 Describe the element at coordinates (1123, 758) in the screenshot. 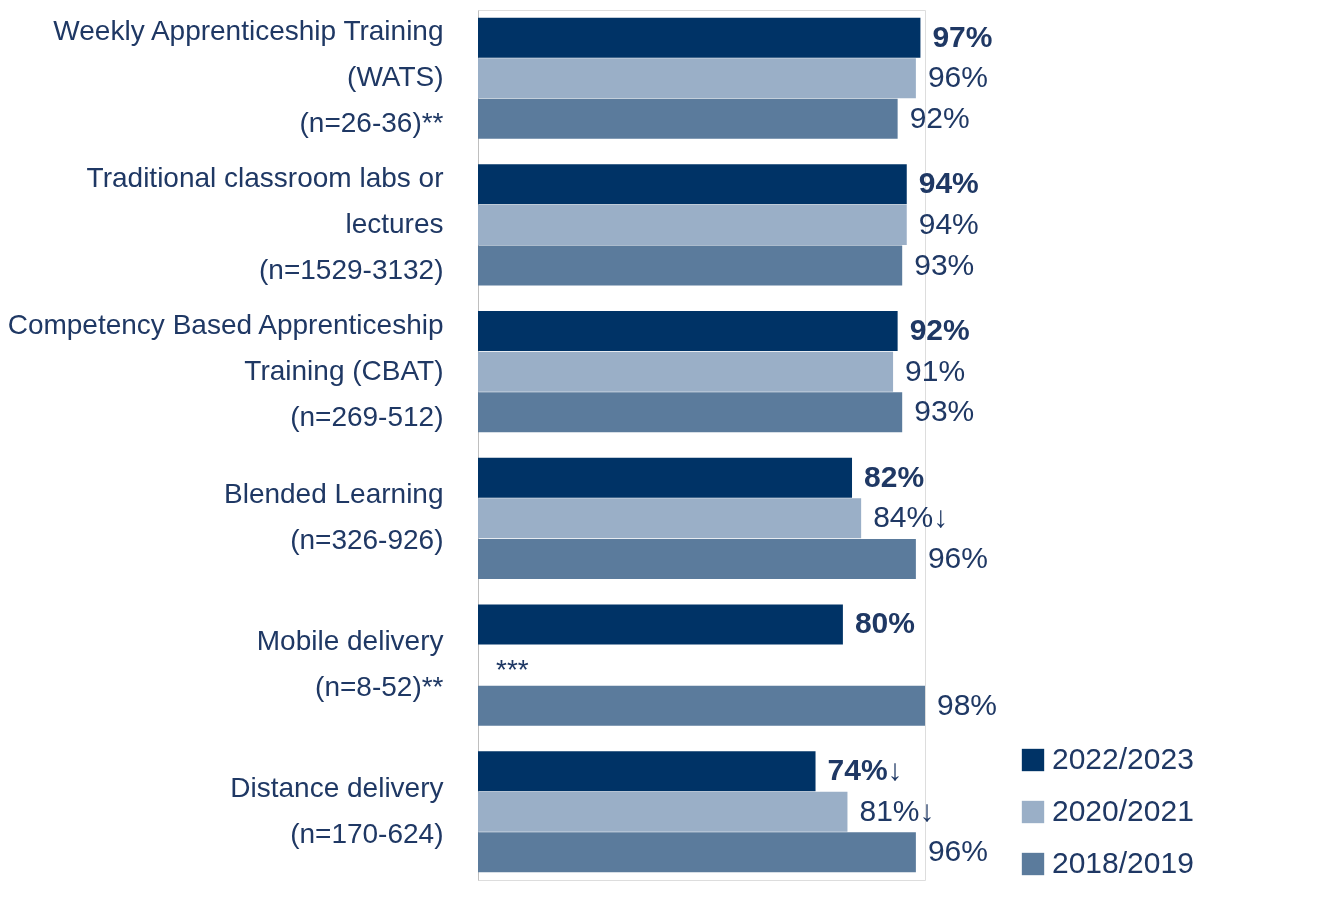

I see `legend-label: 2022/2023` at that location.